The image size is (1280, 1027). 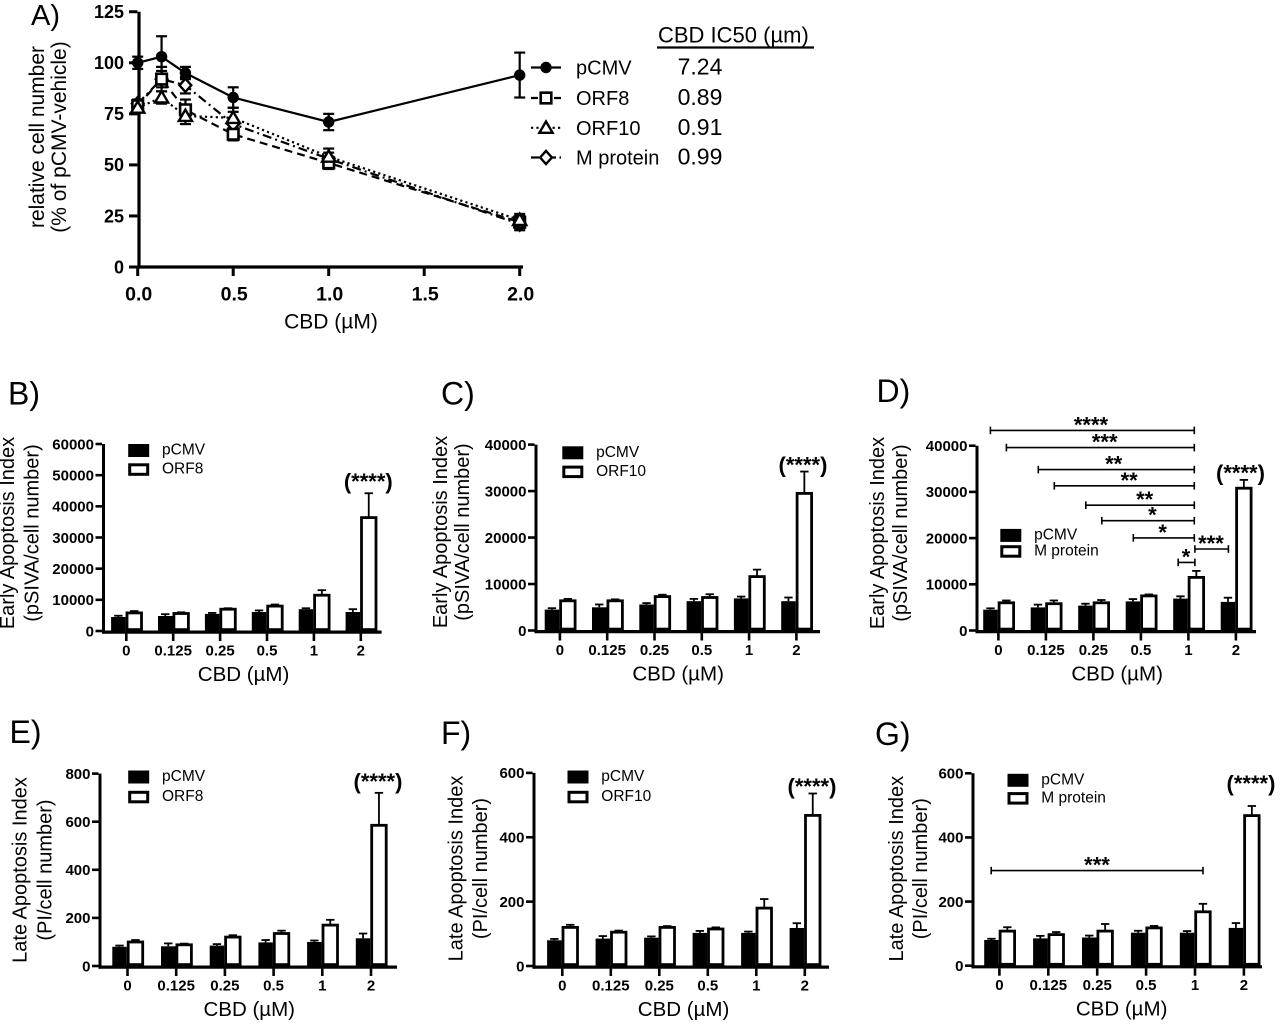 I want to click on svg-text: 0.89, so click(x=700, y=97).